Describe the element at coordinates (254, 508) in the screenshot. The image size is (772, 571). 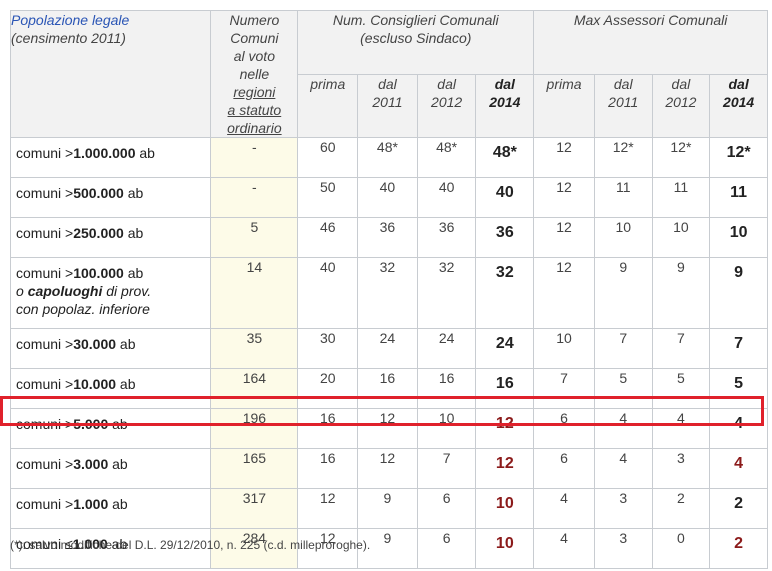
I see `cell-num-comuni: 317` at that location.